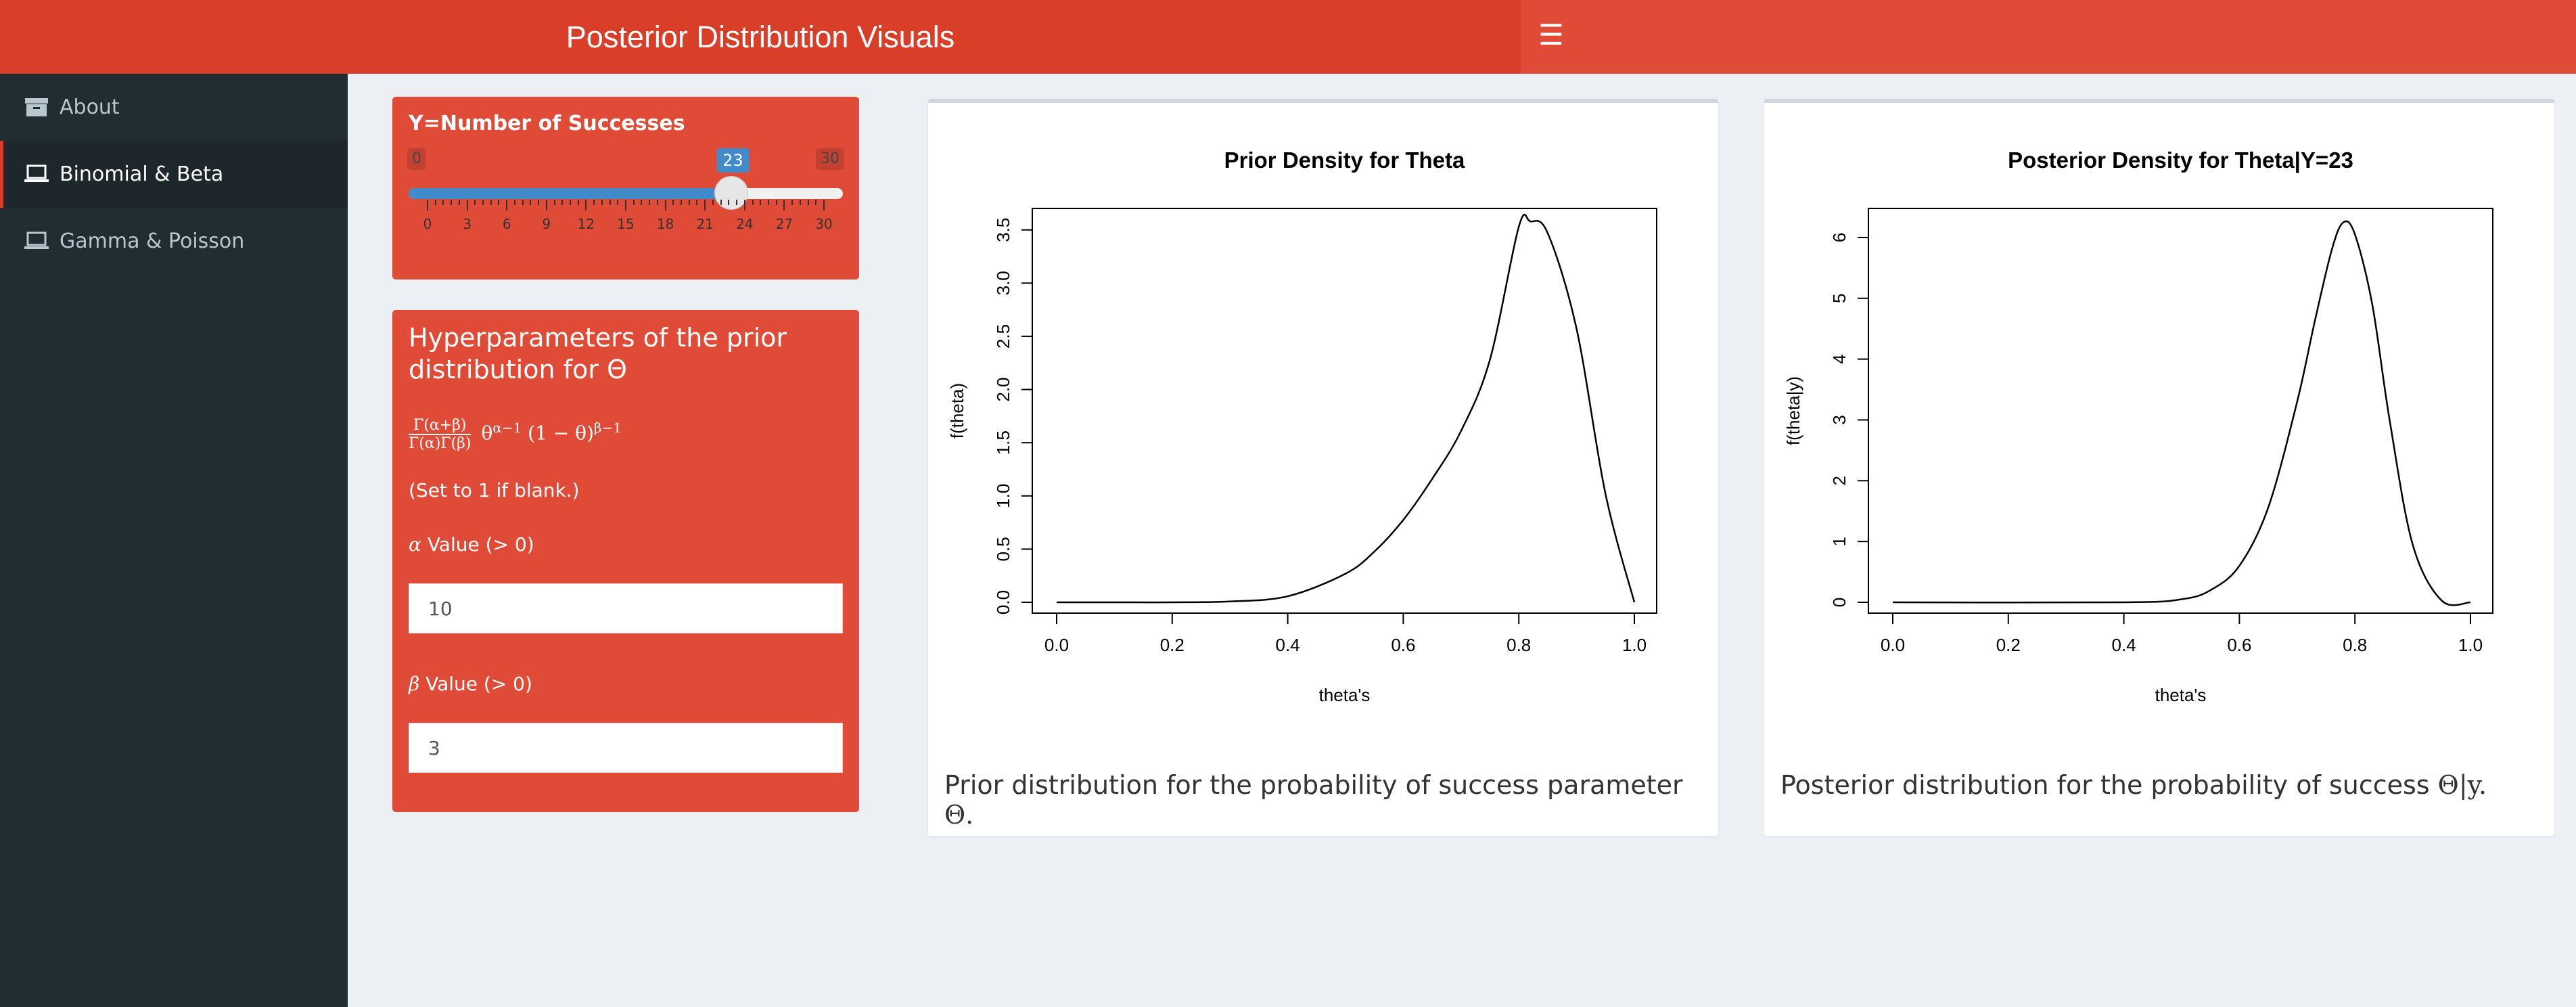 This screenshot has height=1007, width=2576. I want to click on prior-y-tick-label: 2.5, so click(1003, 336).